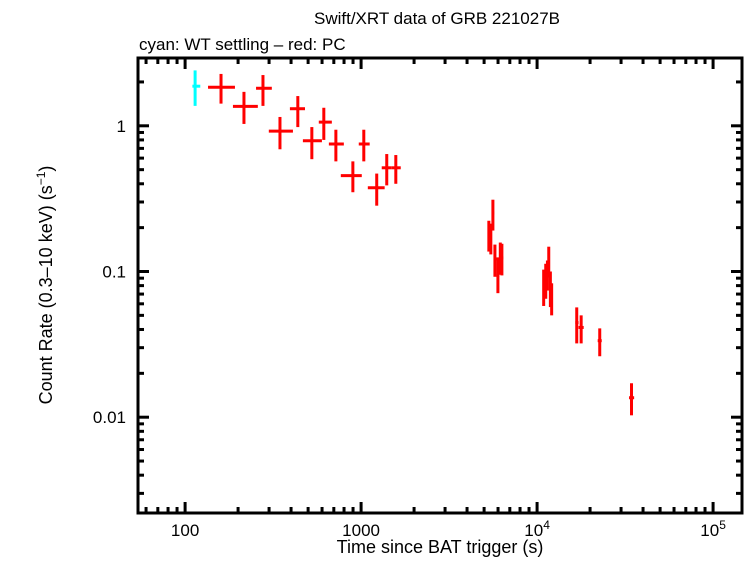 Image resolution: width=746 pixels, height=563 pixels. Describe the element at coordinates (114, 271) in the screenshot. I see `y-tick-label: 0.1` at that location.